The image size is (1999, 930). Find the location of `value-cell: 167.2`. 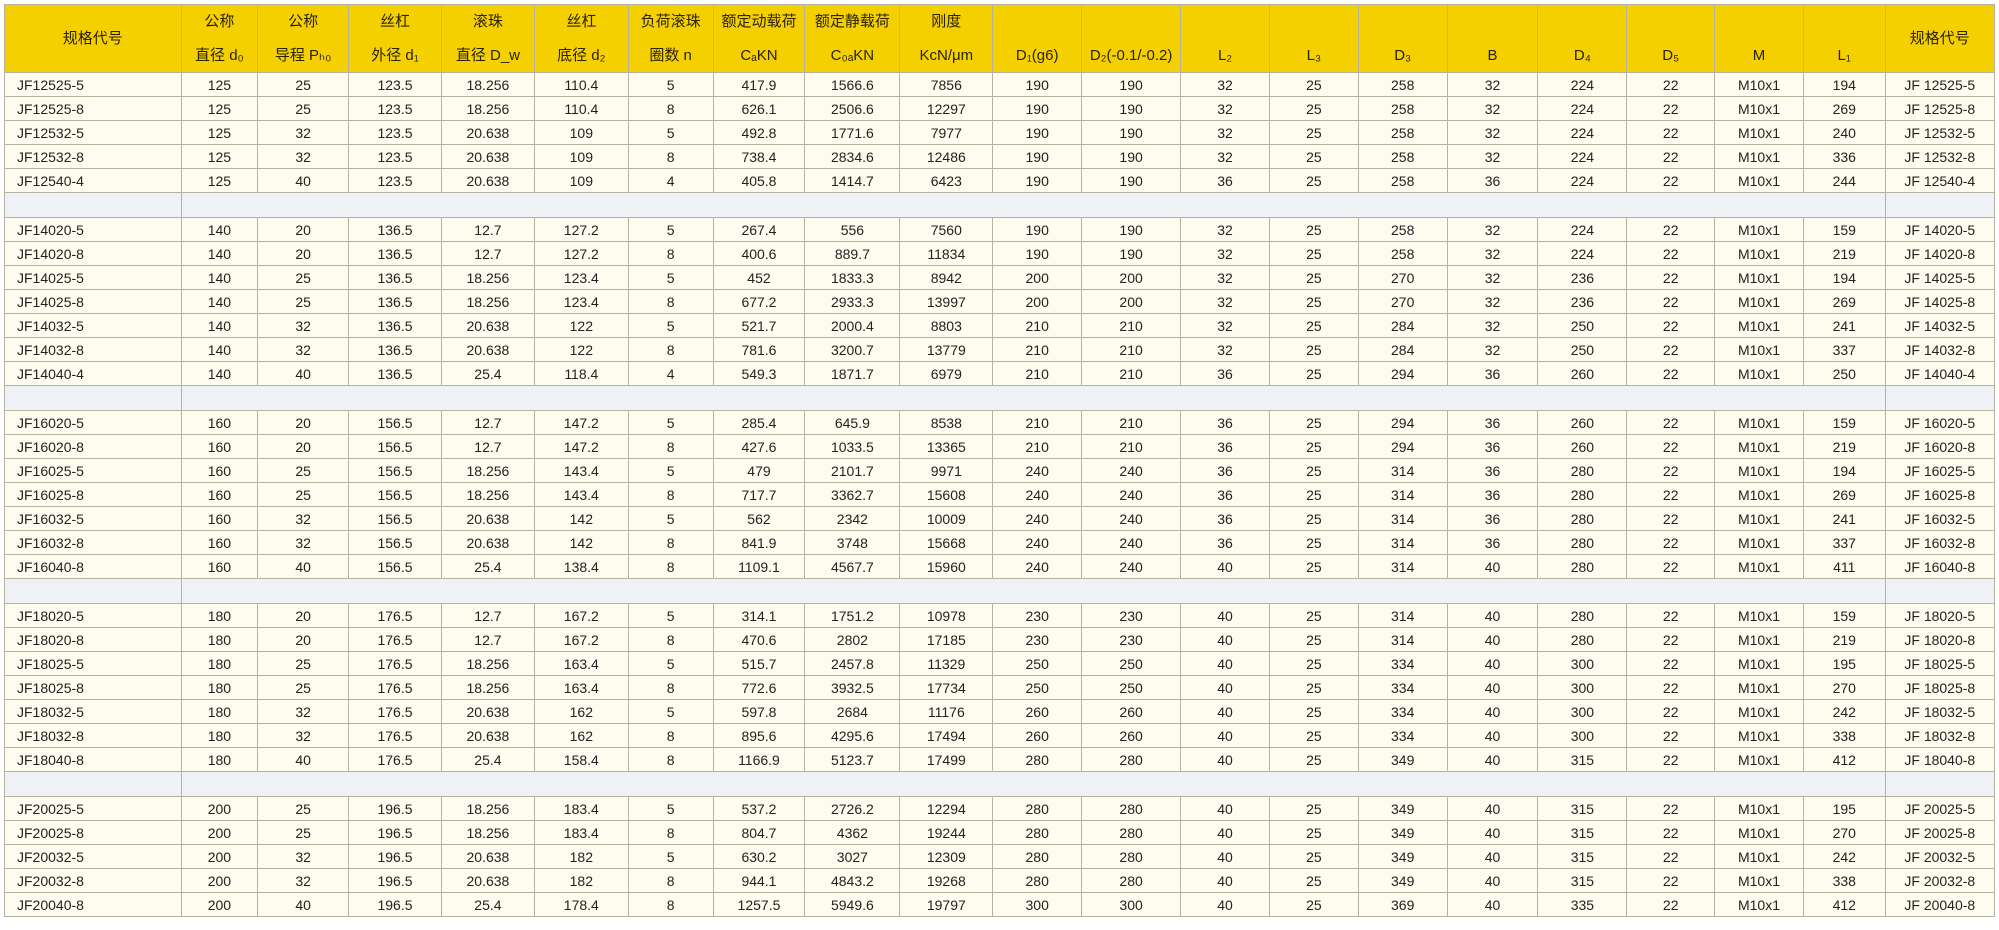

value-cell: 167.2 is located at coordinates (581, 639).